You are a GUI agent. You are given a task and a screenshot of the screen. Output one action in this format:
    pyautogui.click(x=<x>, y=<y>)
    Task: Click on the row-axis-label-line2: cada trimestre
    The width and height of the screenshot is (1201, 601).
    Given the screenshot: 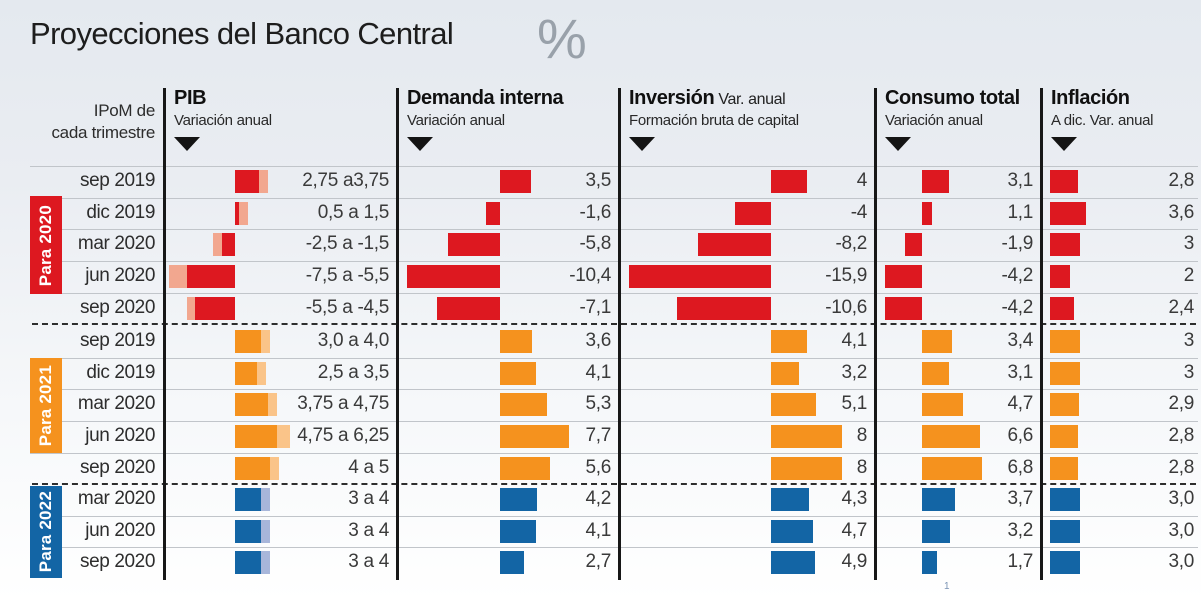 What is the action you would take?
    pyautogui.click(x=103, y=133)
    